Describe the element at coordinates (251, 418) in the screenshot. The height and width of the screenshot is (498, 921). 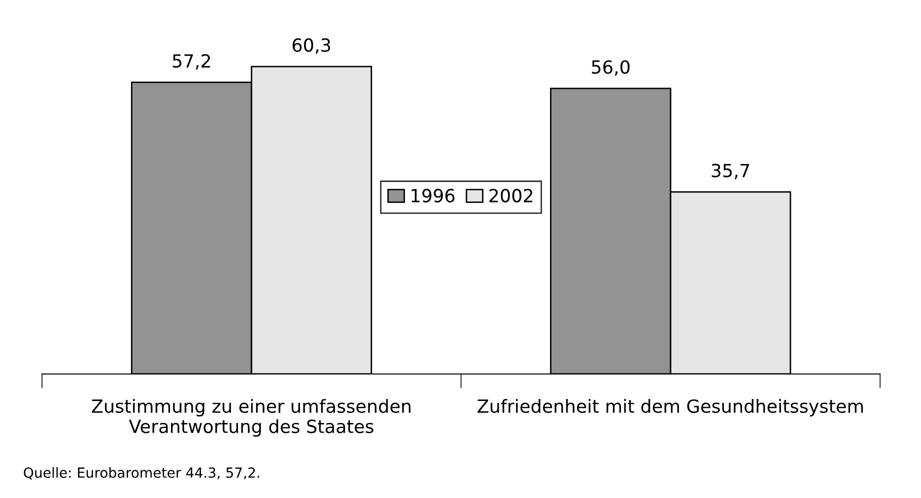
I see `x-tick-label: Zustimmung zu einer umfassenden Verantwortung des Staates` at that location.